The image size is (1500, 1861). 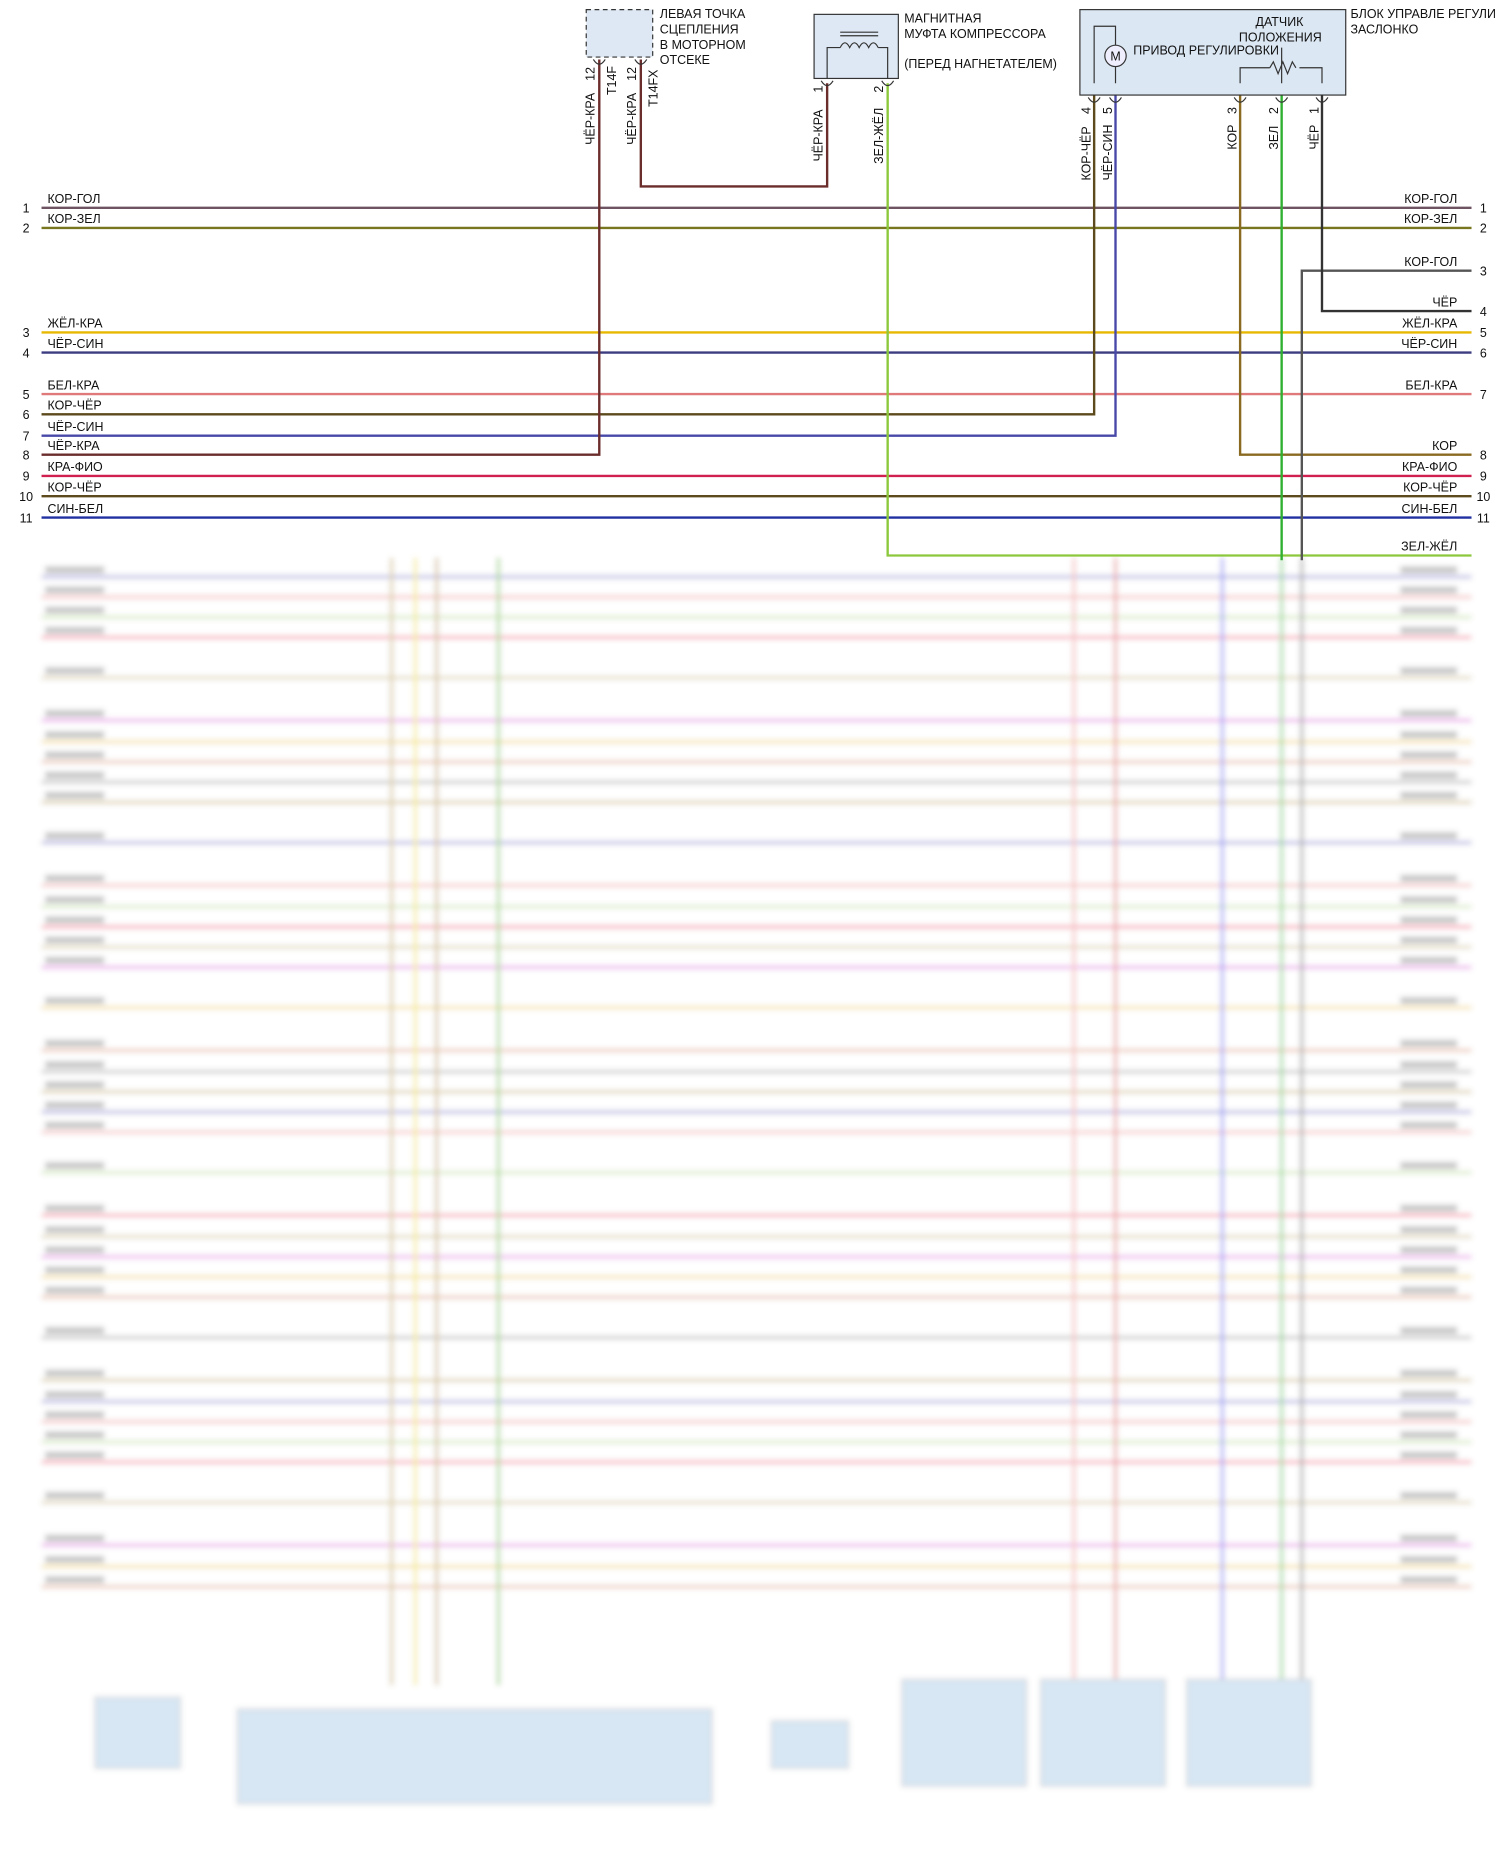 I want to click on right-pin-number: 2, so click(x=1483, y=229).